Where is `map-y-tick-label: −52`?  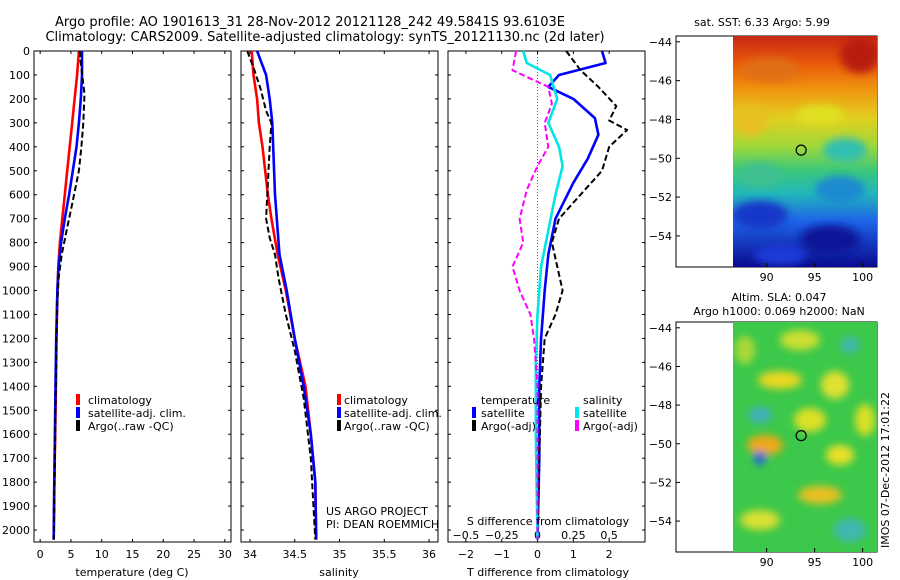
map-y-tick-label: −52 is located at coordinates (660, 197).